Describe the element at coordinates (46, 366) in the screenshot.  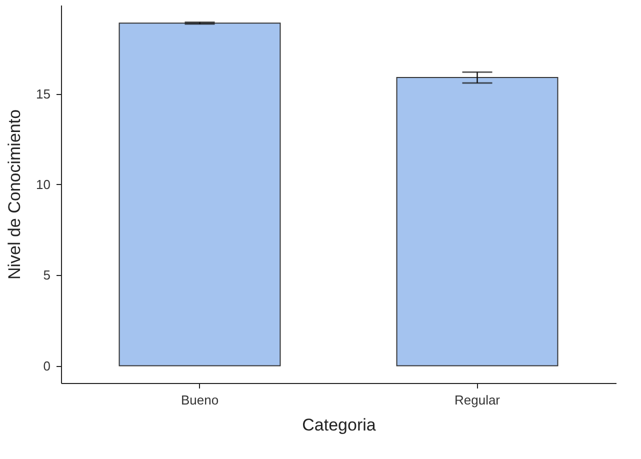
I see `y-tick-label: 0` at that location.